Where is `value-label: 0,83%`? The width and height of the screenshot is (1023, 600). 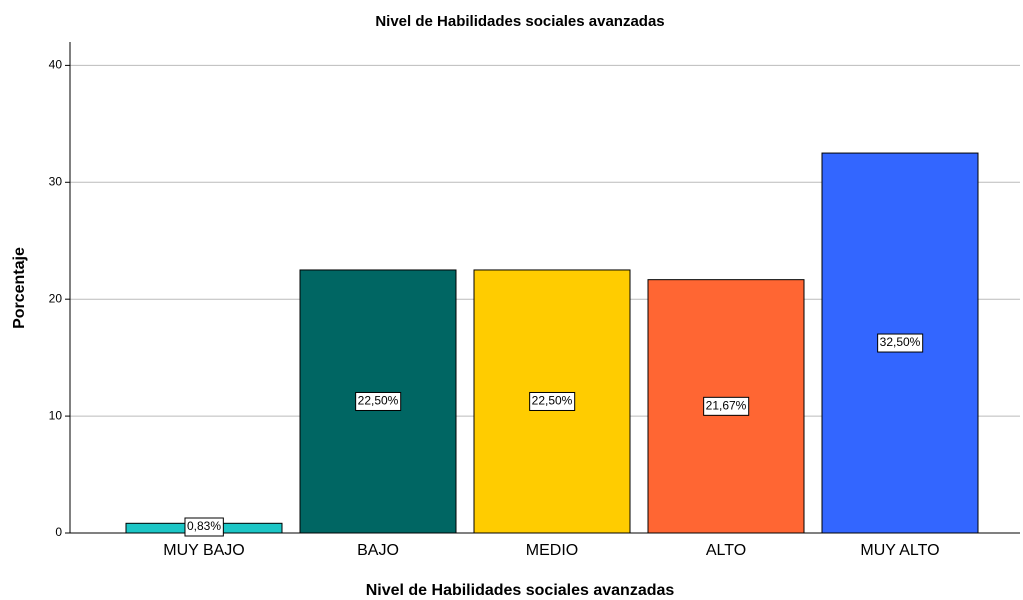
value-label: 0,83% is located at coordinates (204, 526).